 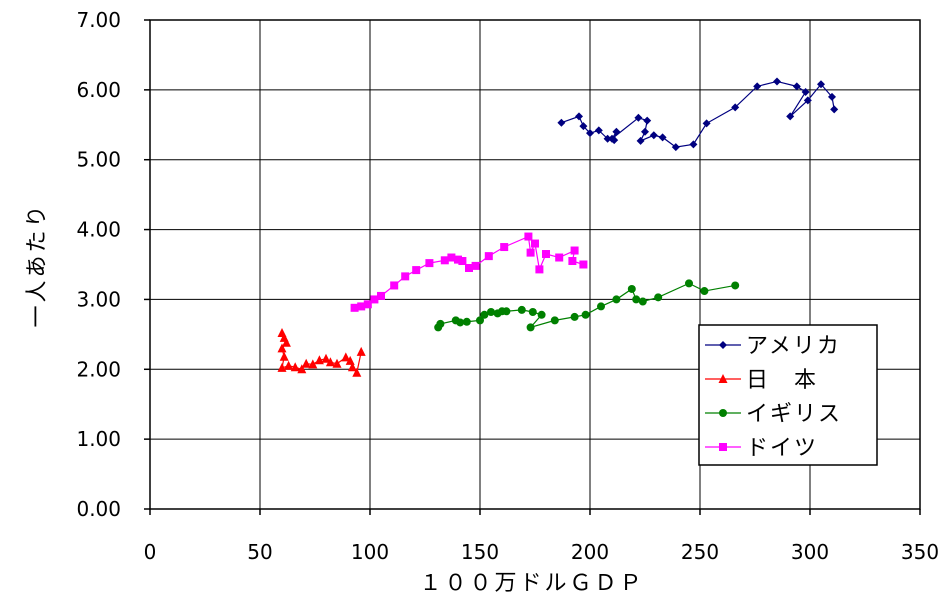 What do you see at coordinates (772, 414) in the screenshot?
I see `legend-item: イギリス` at bounding box center [772, 414].